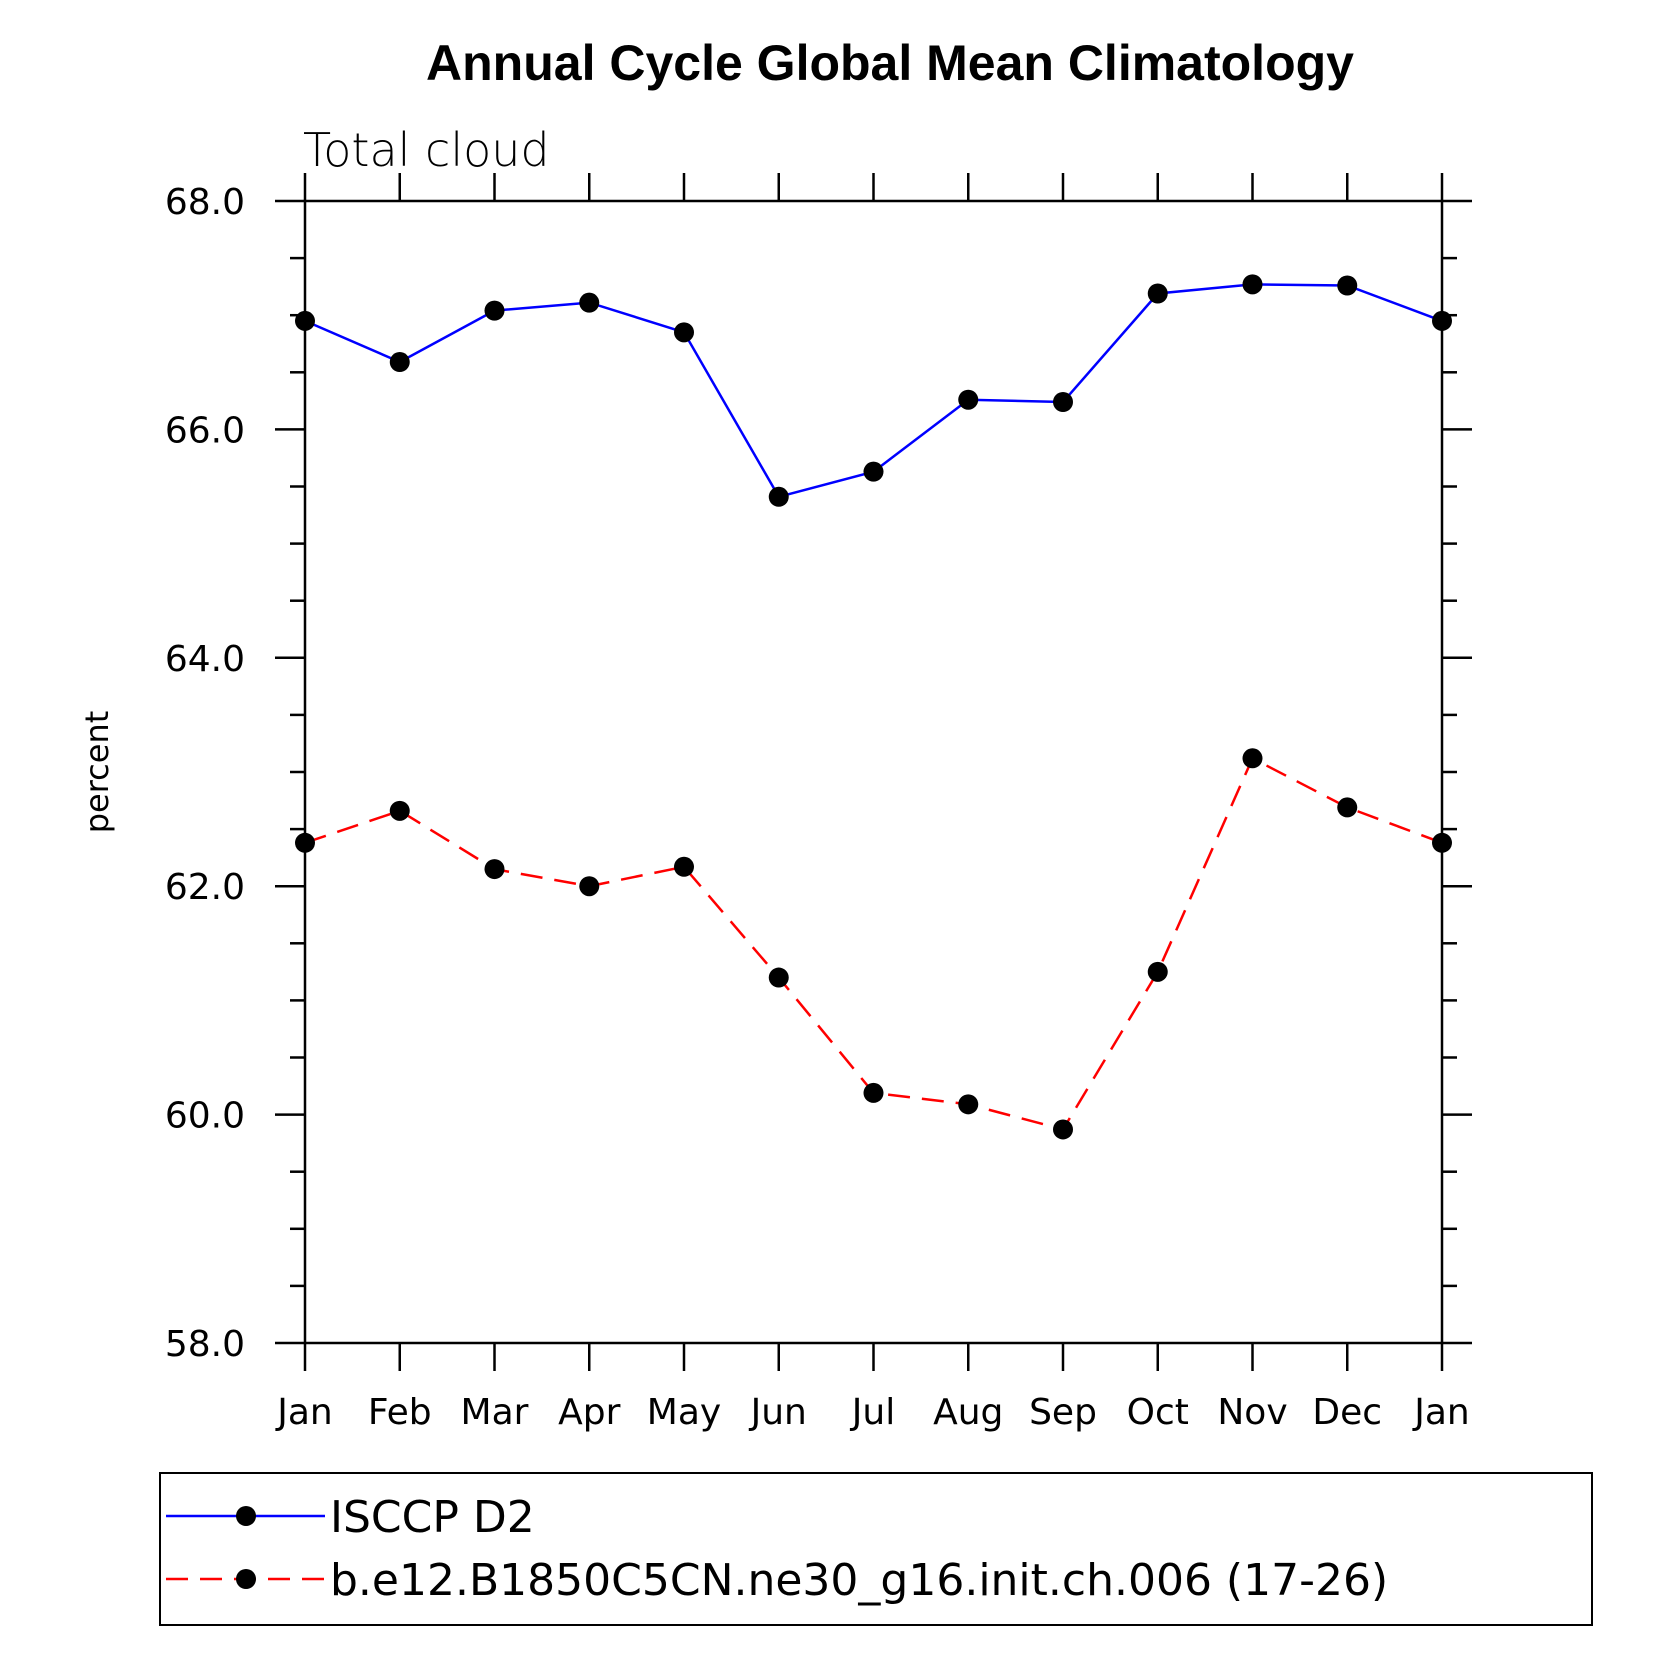 The height and width of the screenshot is (1653, 1653). What do you see at coordinates (495, 1412) in the screenshot?
I see `x-tick-label: Mar` at bounding box center [495, 1412].